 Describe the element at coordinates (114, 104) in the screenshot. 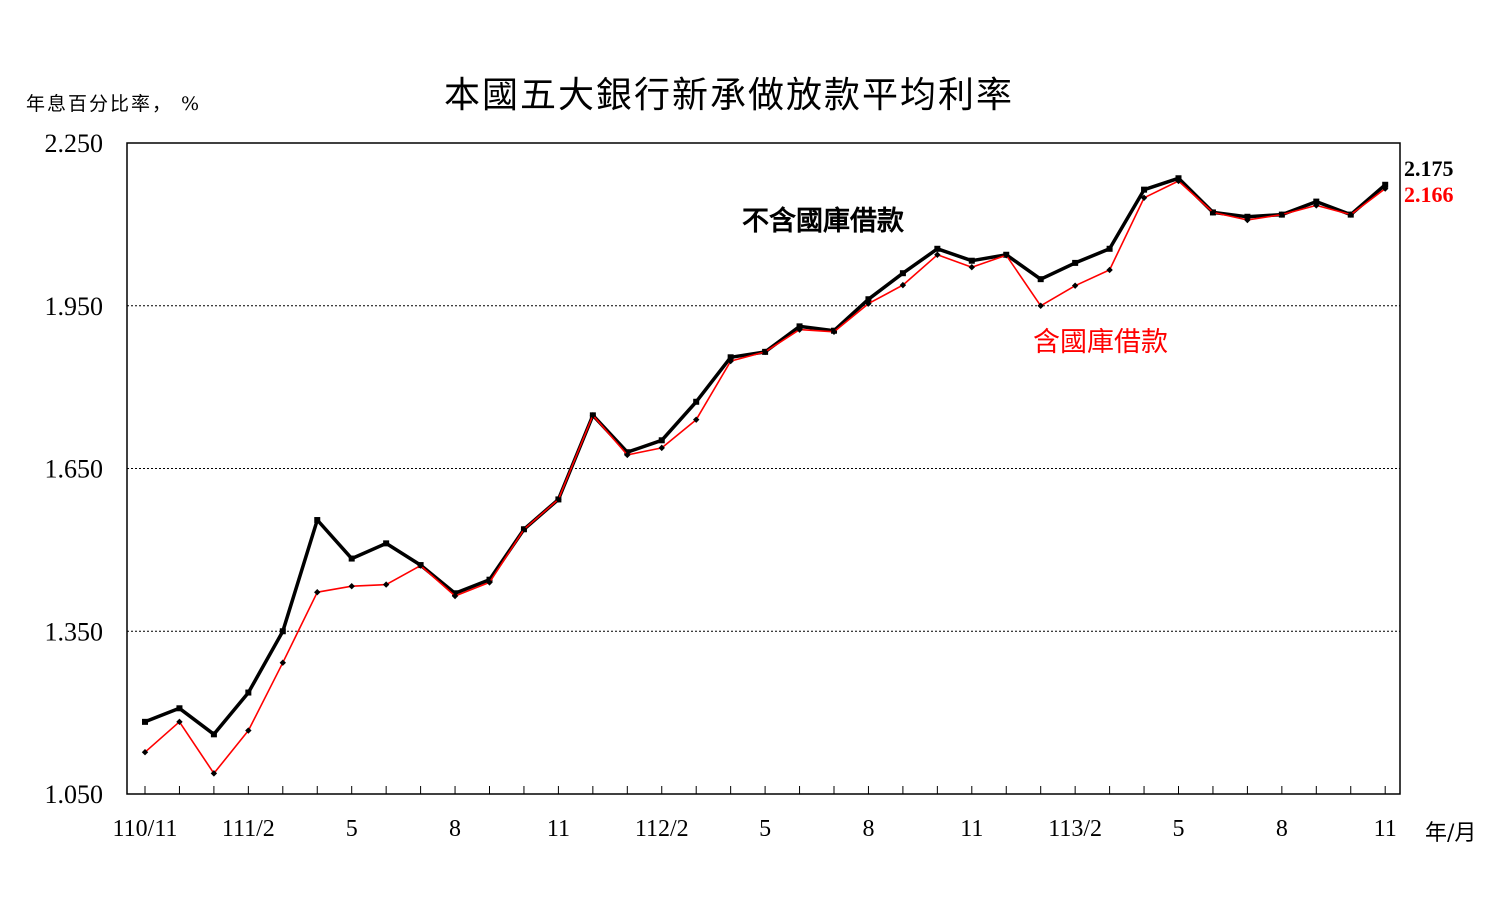

I see `y-axis-label: 年息百分比率， %` at that location.